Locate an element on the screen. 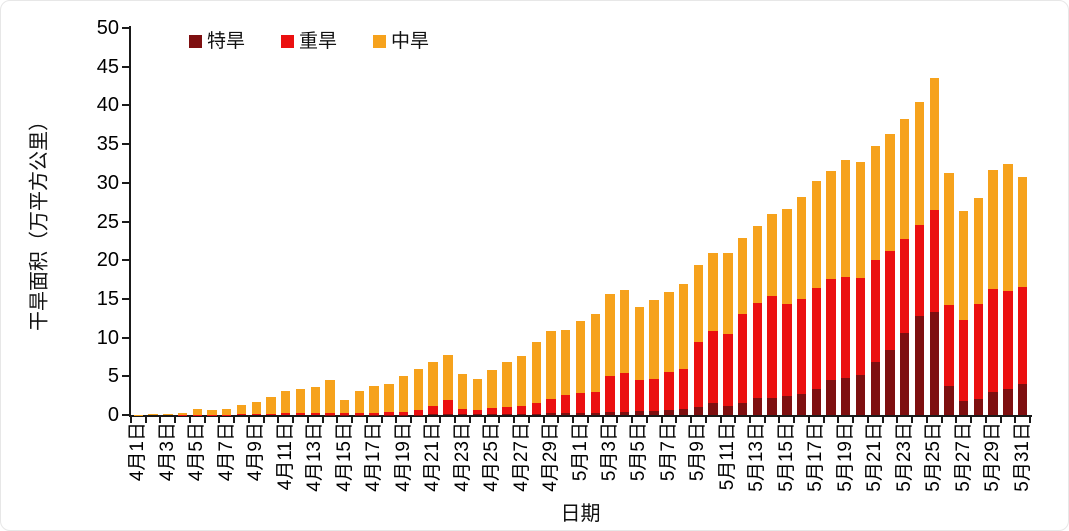 This screenshot has height=531, width=1069. x-tick-label: 5月21日 is located at coordinates (875, 457).